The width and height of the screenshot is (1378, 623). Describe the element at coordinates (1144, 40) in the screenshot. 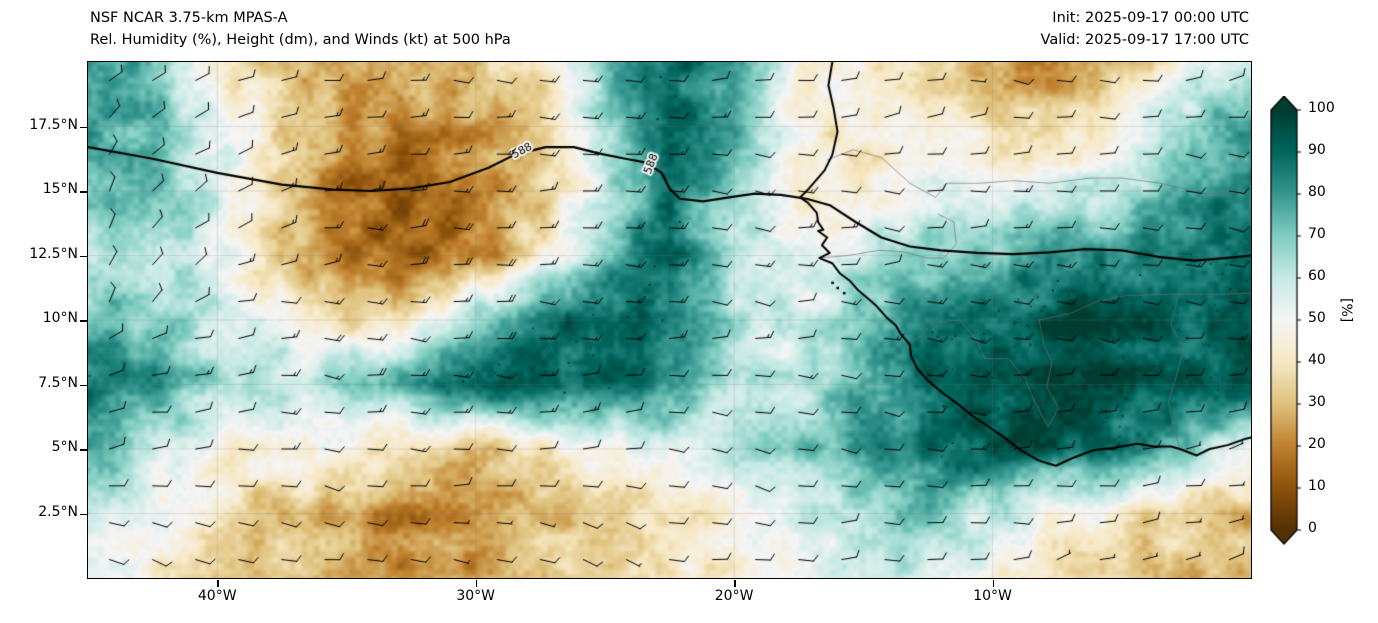

I see `valid-time: Valid: 2025-09-17 17:00 UTC` at that location.